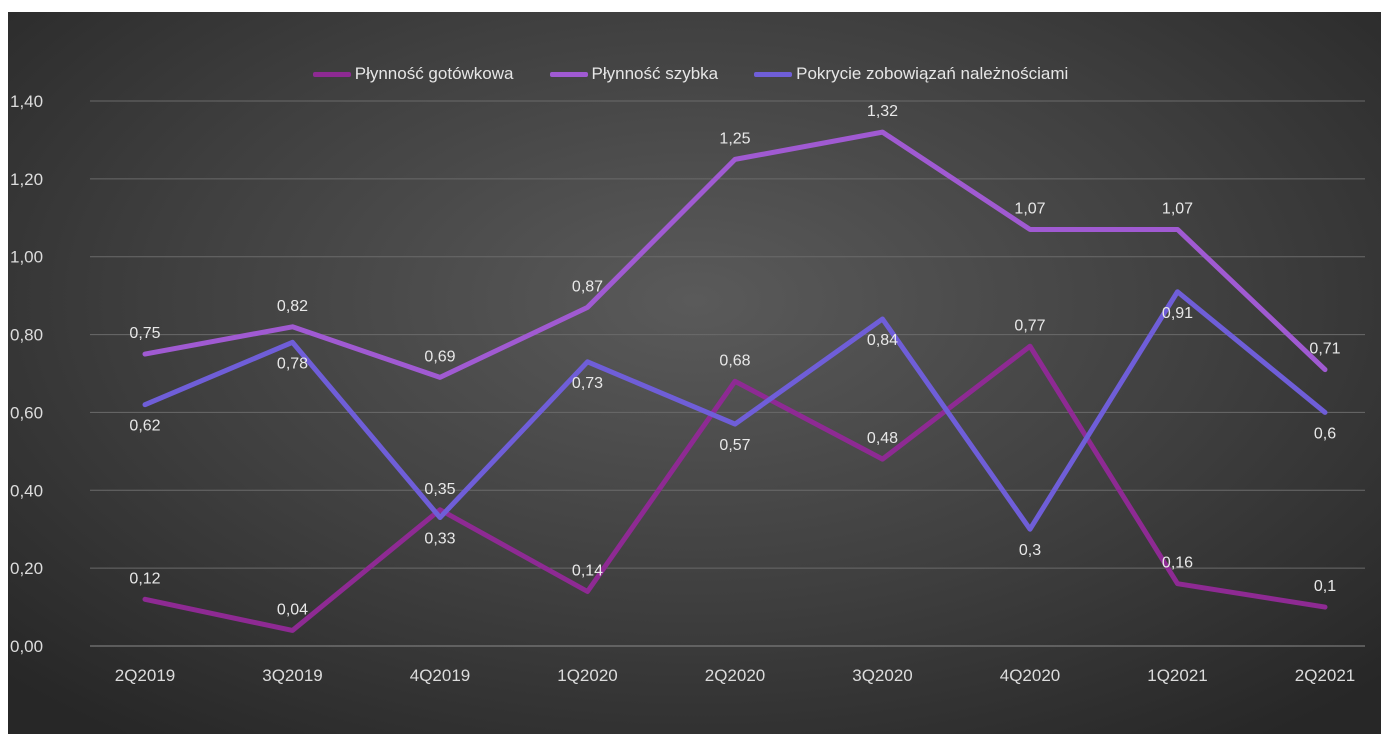 This screenshot has height=734, width=1381. What do you see at coordinates (1030, 675) in the screenshot?
I see `x-tick-label: 4Q2020` at bounding box center [1030, 675].